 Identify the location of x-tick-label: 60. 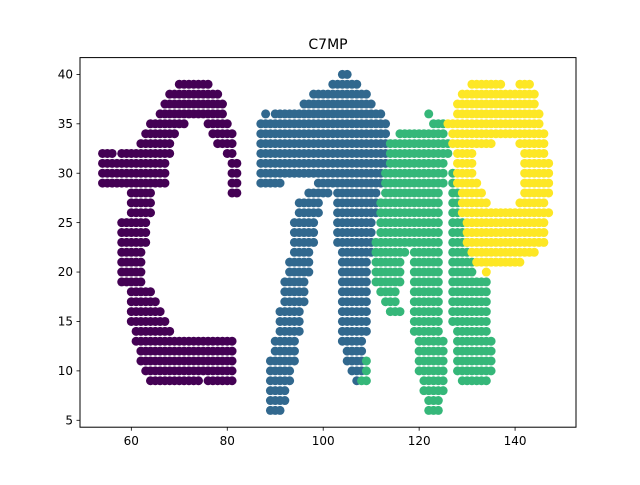
(131, 441).